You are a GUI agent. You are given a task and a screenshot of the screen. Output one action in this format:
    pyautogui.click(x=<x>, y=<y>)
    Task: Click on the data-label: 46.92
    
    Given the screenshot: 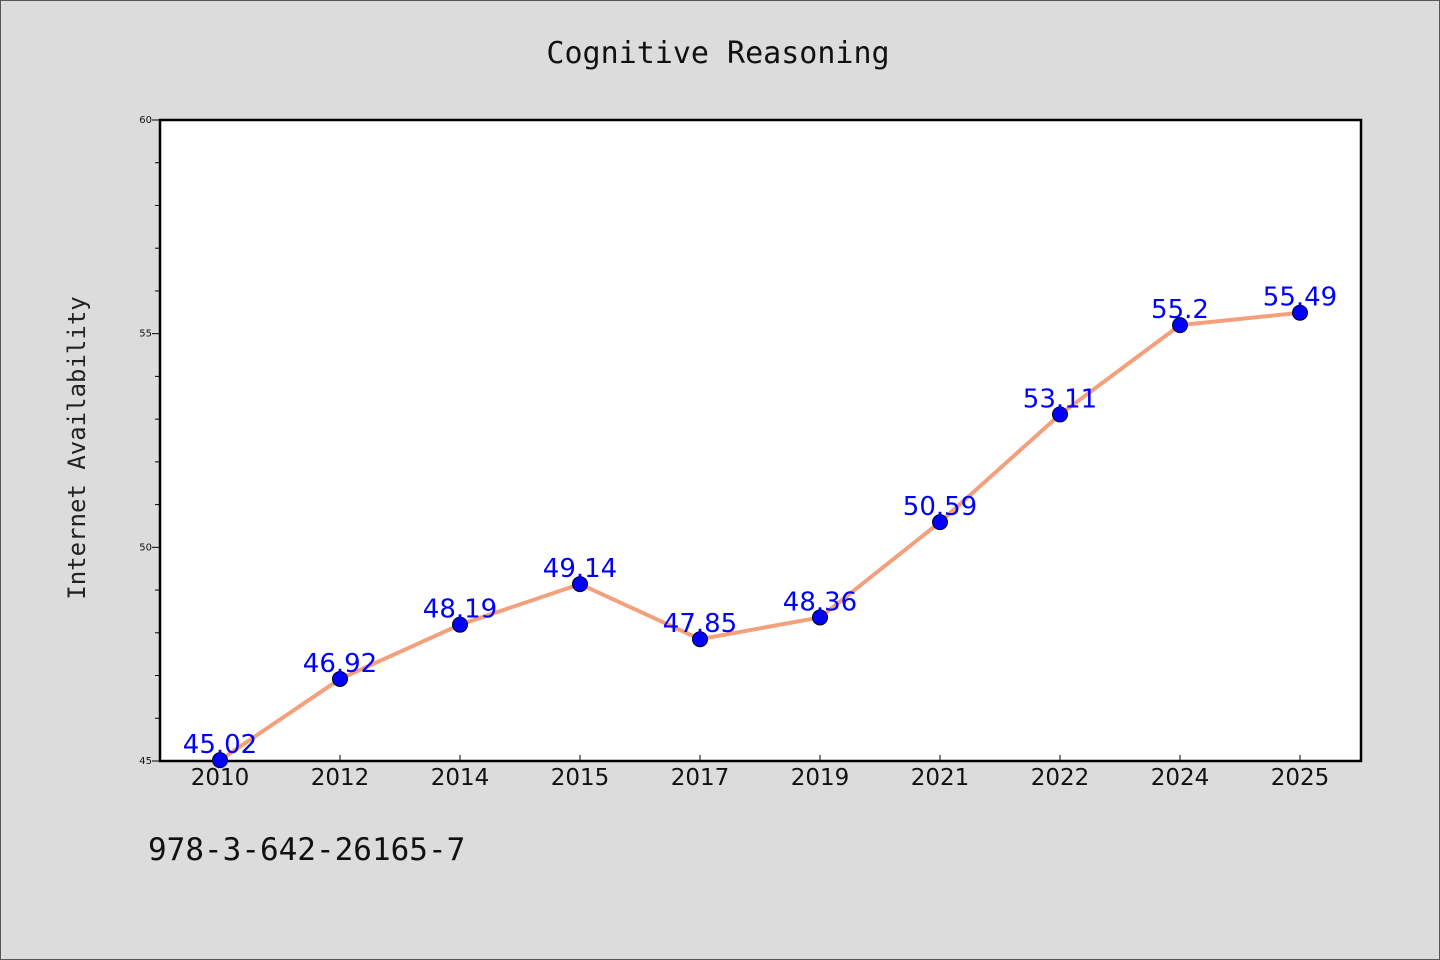 What is the action you would take?
    pyautogui.click(x=340, y=664)
    